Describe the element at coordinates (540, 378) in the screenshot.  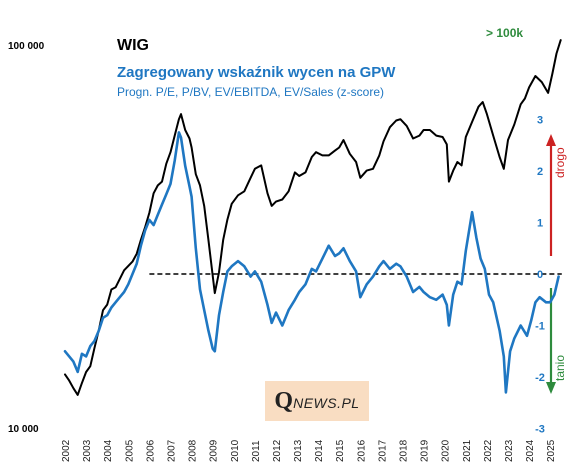
I see `y-right-tick-label: -2` at that location.